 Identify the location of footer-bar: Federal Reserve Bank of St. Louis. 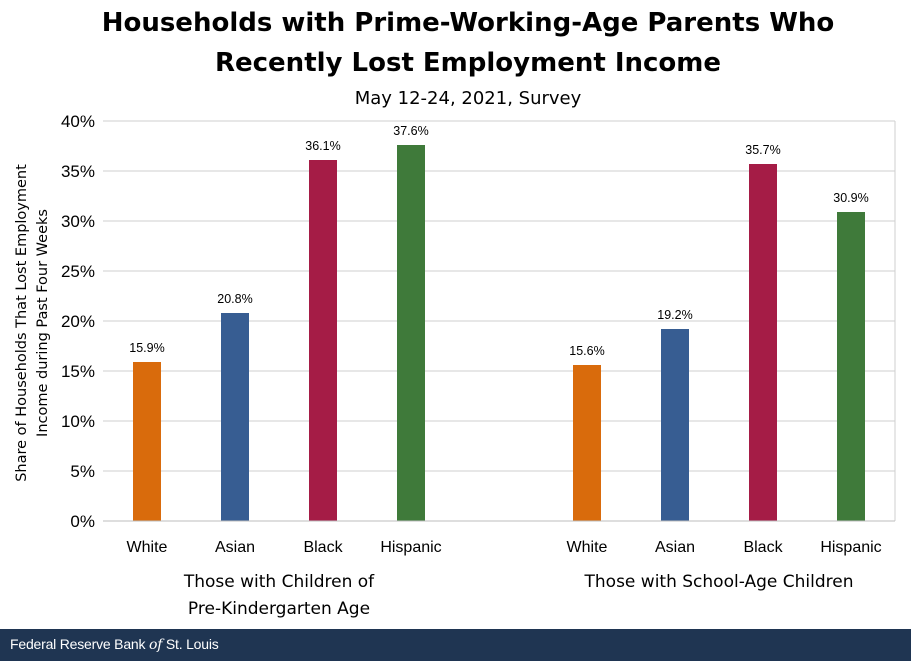
(455, 645).